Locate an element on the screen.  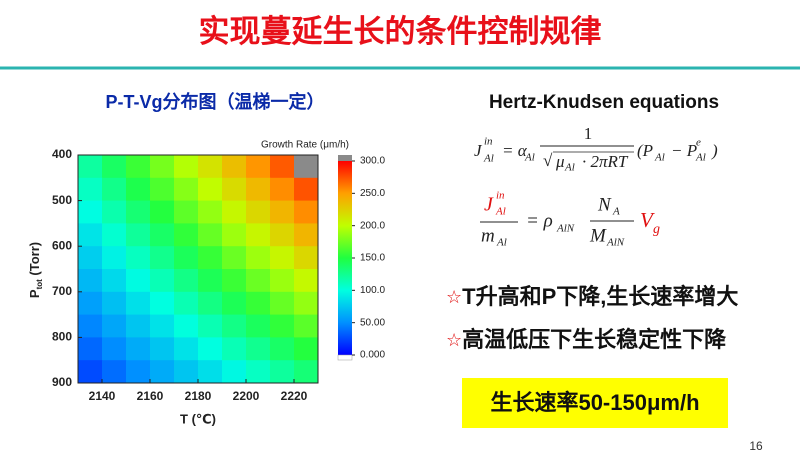
bullet-text: 高温低压下生长稳定性下降 is located at coordinates (594, 339).